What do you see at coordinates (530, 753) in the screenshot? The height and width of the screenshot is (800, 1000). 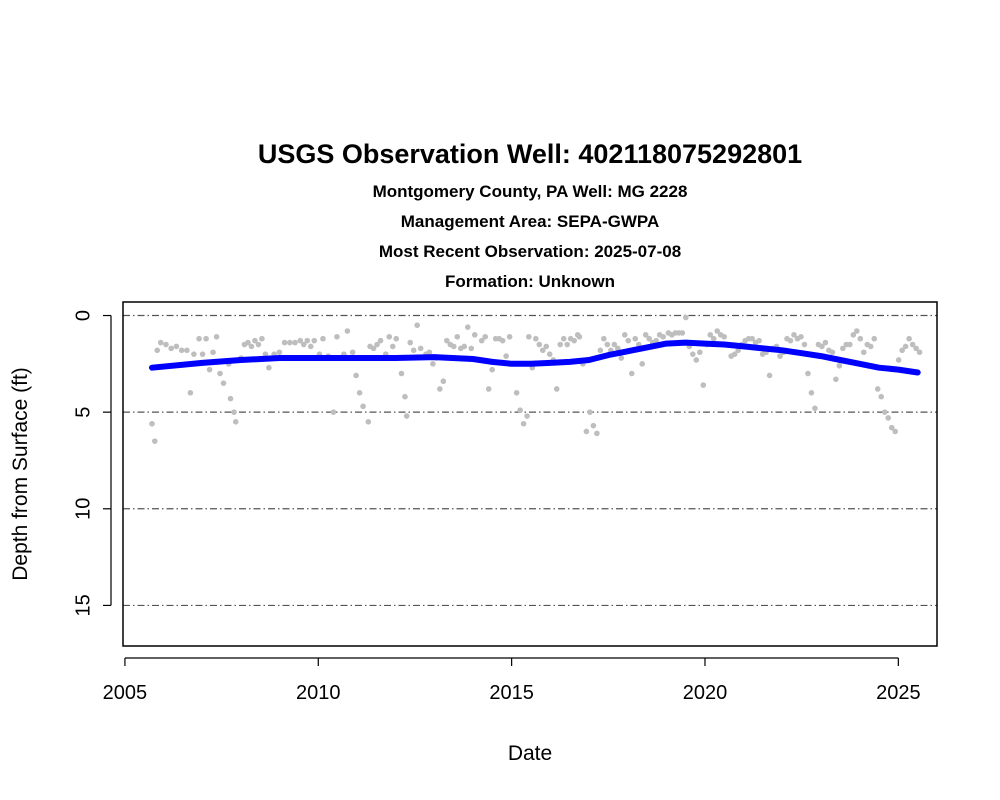 I see `x-axis-label: Date` at bounding box center [530, 753].